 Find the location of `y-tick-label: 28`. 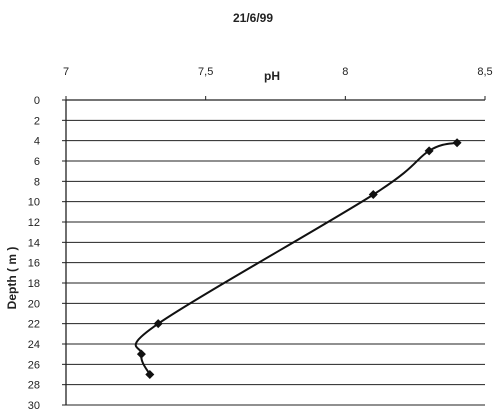

y-tick-label: 28 is located at coordinates (34, 386).